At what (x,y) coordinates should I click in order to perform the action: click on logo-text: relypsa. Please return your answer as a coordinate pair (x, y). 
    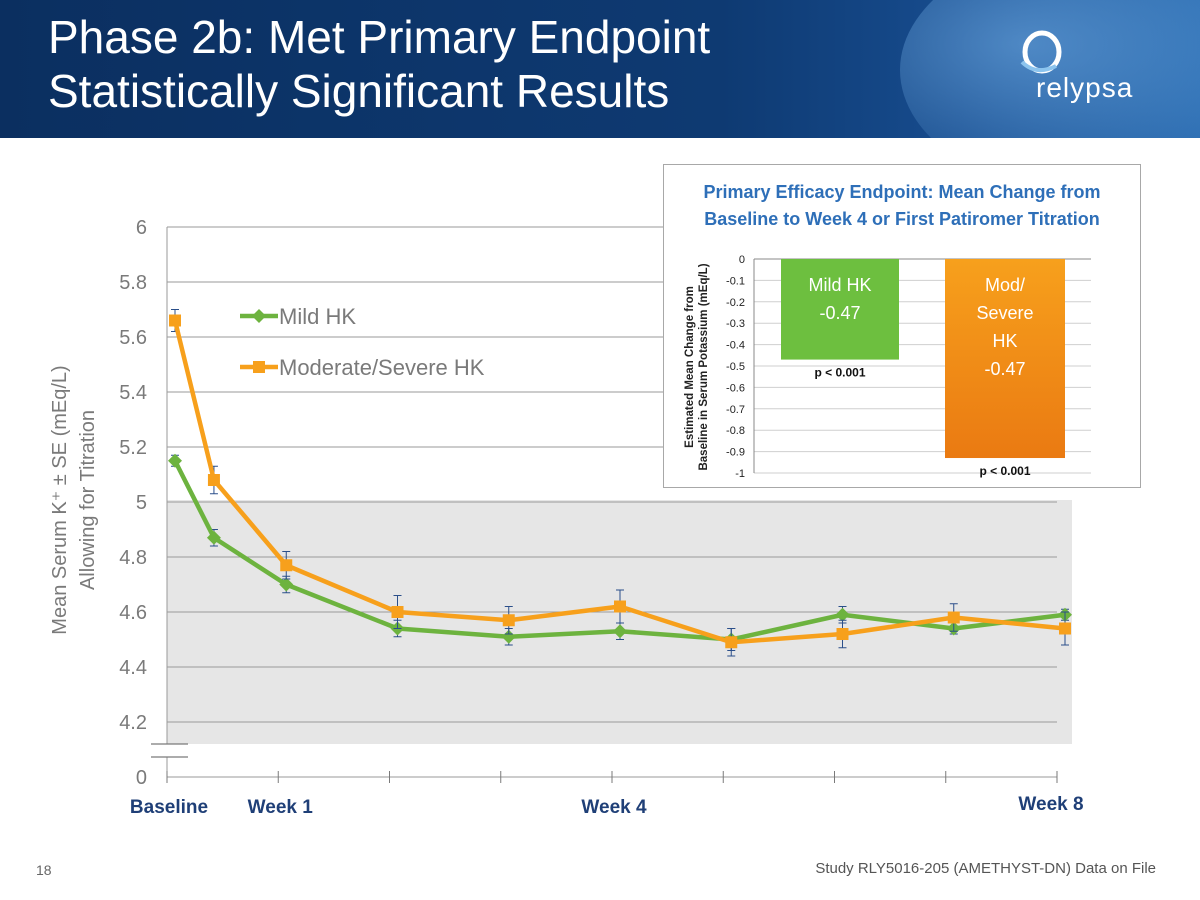
    Looking at the image, I should click on (1085, 87).